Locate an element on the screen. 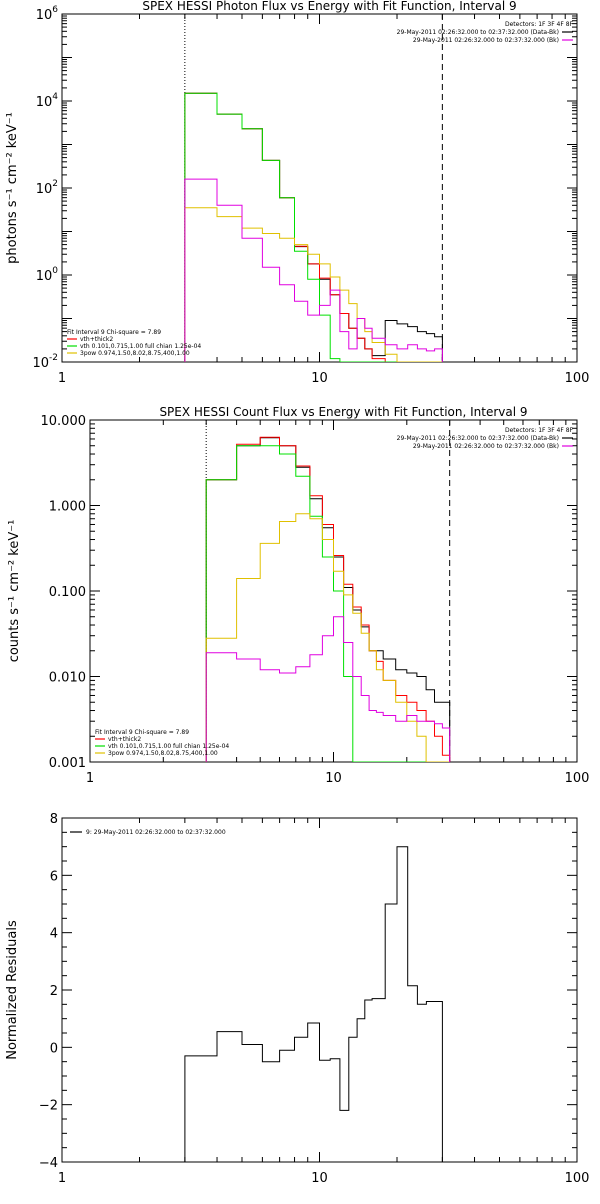 The height and width of the screenshot is (1204, 600). y-tick-label: 10⁶ is located at coordinates (47, 14).